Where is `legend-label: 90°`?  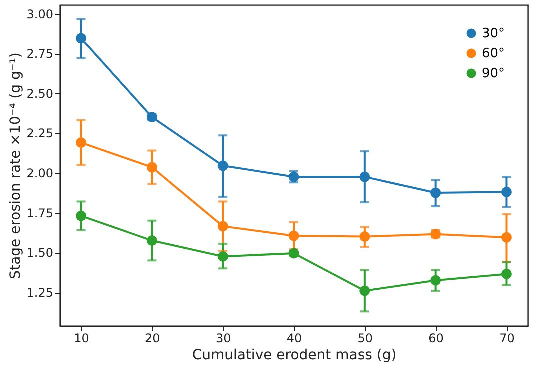 legend-label: 90° is located at coordinates (494, 74).